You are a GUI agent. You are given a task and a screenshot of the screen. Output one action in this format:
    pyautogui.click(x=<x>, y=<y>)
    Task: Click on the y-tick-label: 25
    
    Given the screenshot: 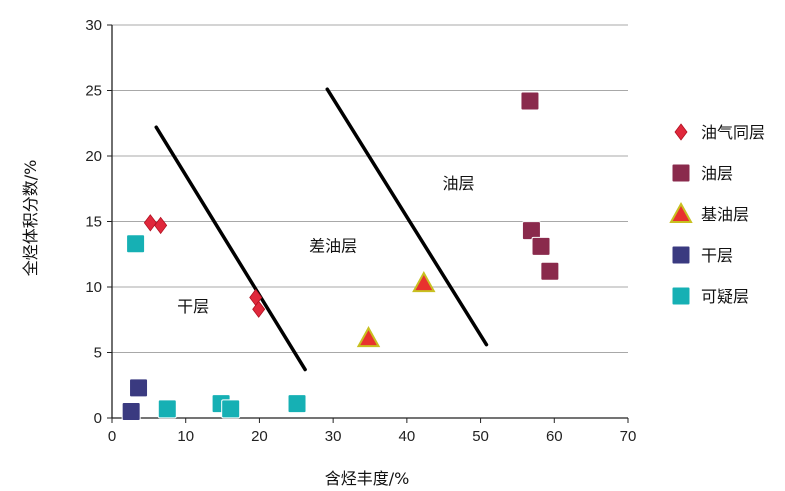 What is the action you would take?
    pyautogui.click(x=93, y=91)
    